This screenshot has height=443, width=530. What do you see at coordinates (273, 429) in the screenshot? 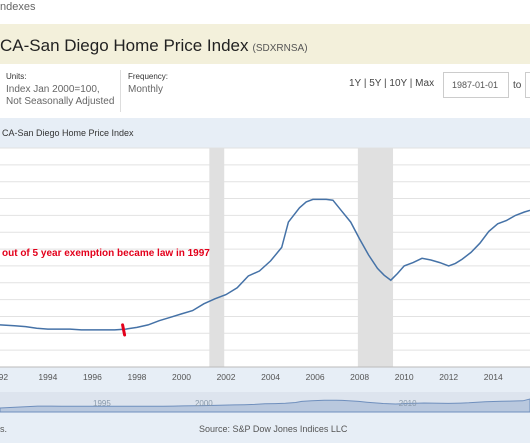
I see `source-text: Source: S&P Dow Jones Indices LLC` at bounding box center [273, 429].